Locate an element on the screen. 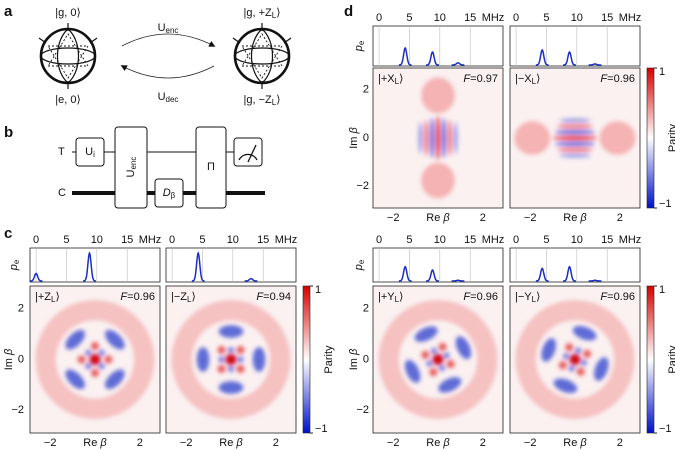 The image size is (675, 451). state-label: |+YL⟩ is located at coordinates (390, 297).